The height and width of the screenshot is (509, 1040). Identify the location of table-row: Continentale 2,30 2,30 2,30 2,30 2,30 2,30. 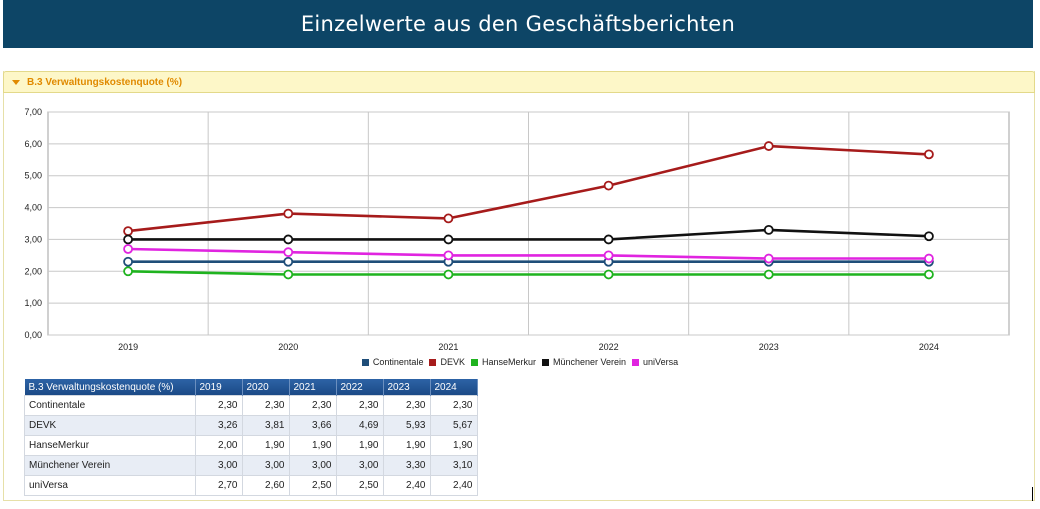
(251, 405).